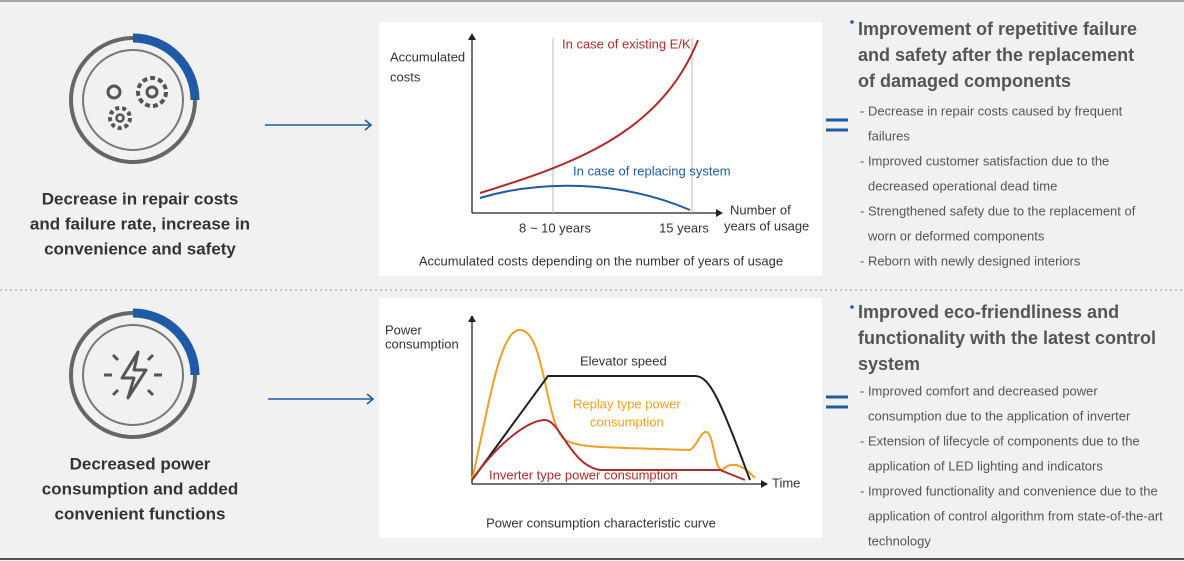 The width and height of the screenshot is (1184, 561). What do you see at coordinates (140, 488) in the screenshot?
I see `caption: consumption and added` at bounding box center [140, 488].